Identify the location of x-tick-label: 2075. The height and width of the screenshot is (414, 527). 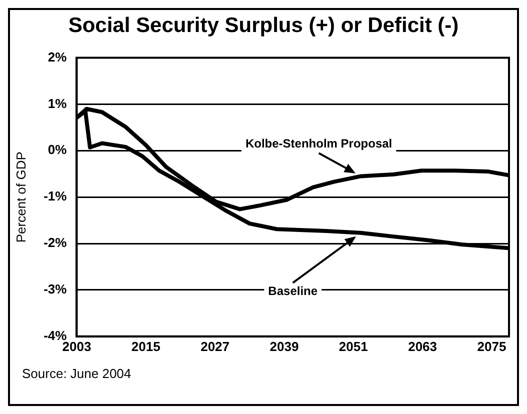
(491, 346).